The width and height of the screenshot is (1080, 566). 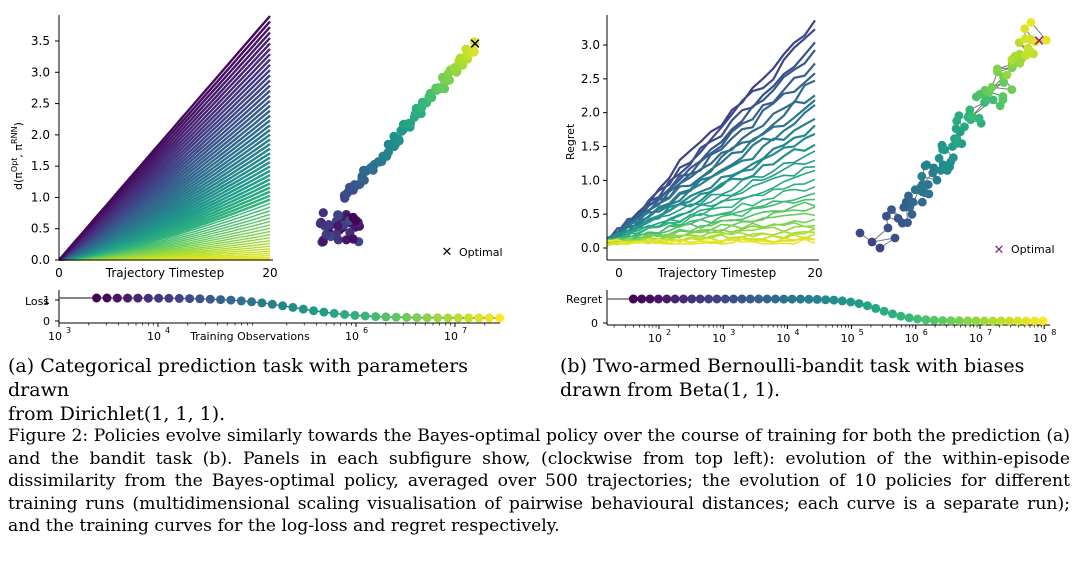 I want to click on panel-b-caption-line2: drawn from Beta(1, 1)., so click(x=816, y=390).